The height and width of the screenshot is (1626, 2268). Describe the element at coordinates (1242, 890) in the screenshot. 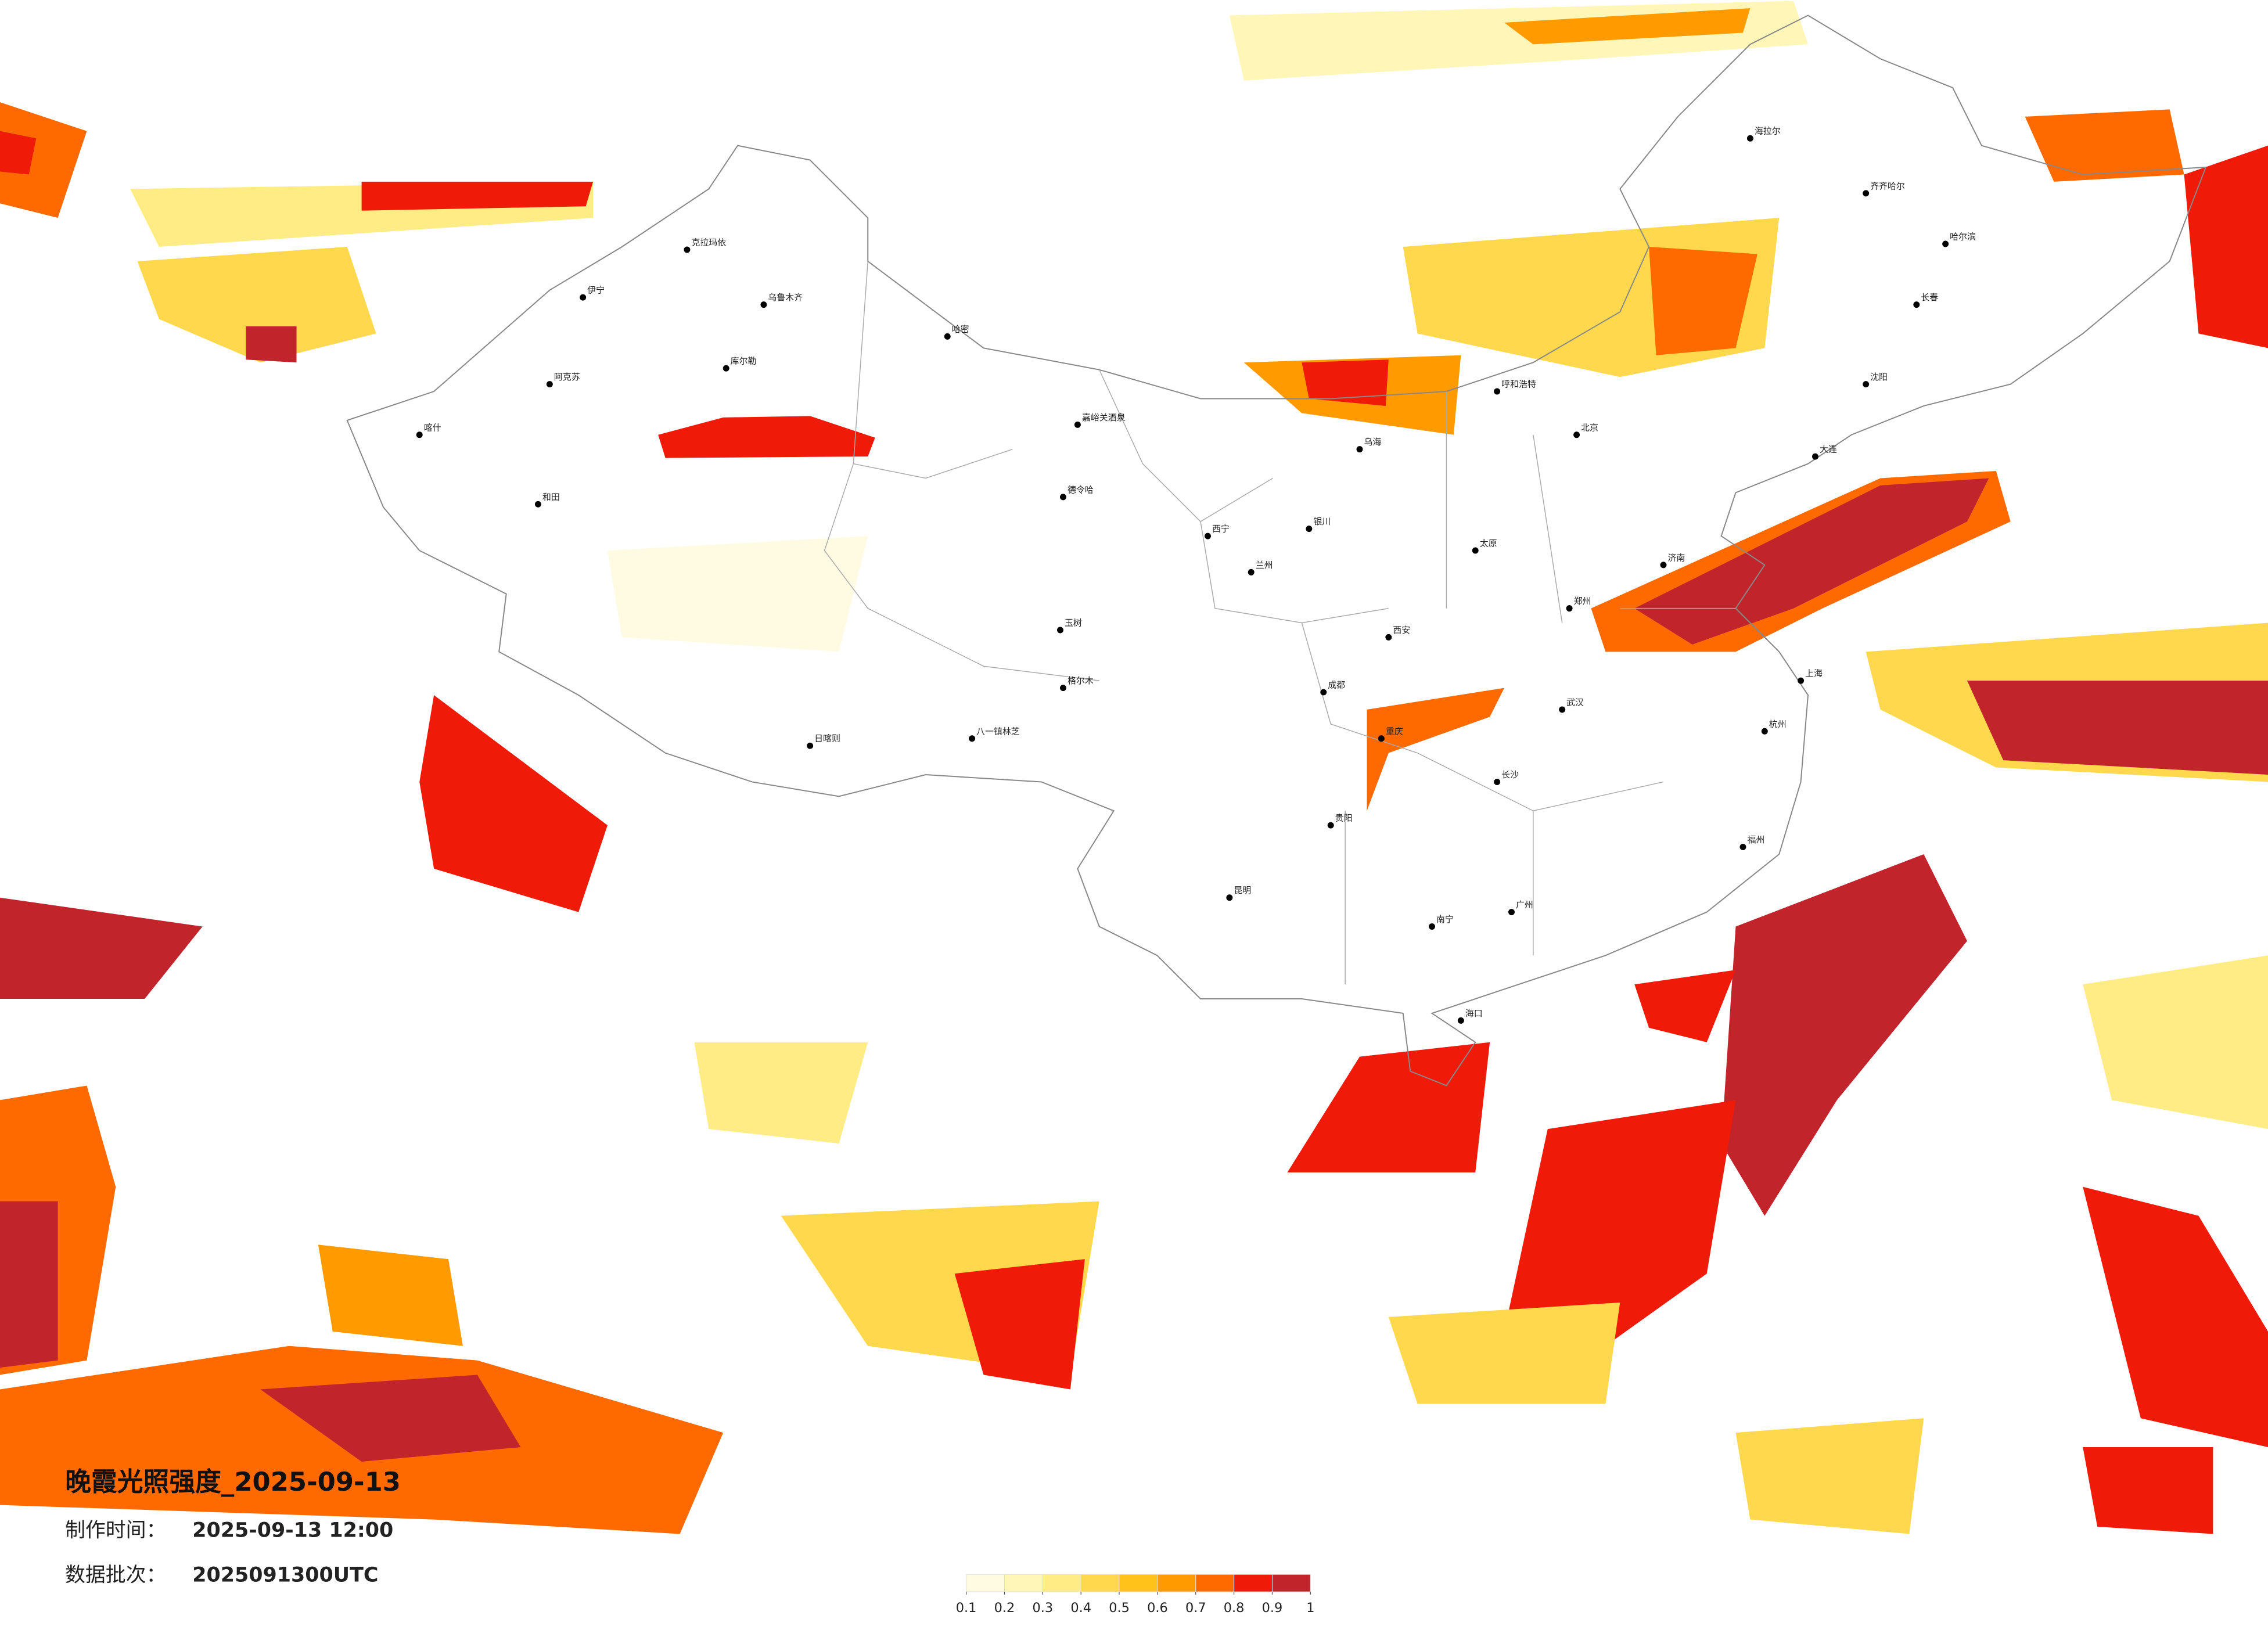

I see `city-label: 昆明` at that location.